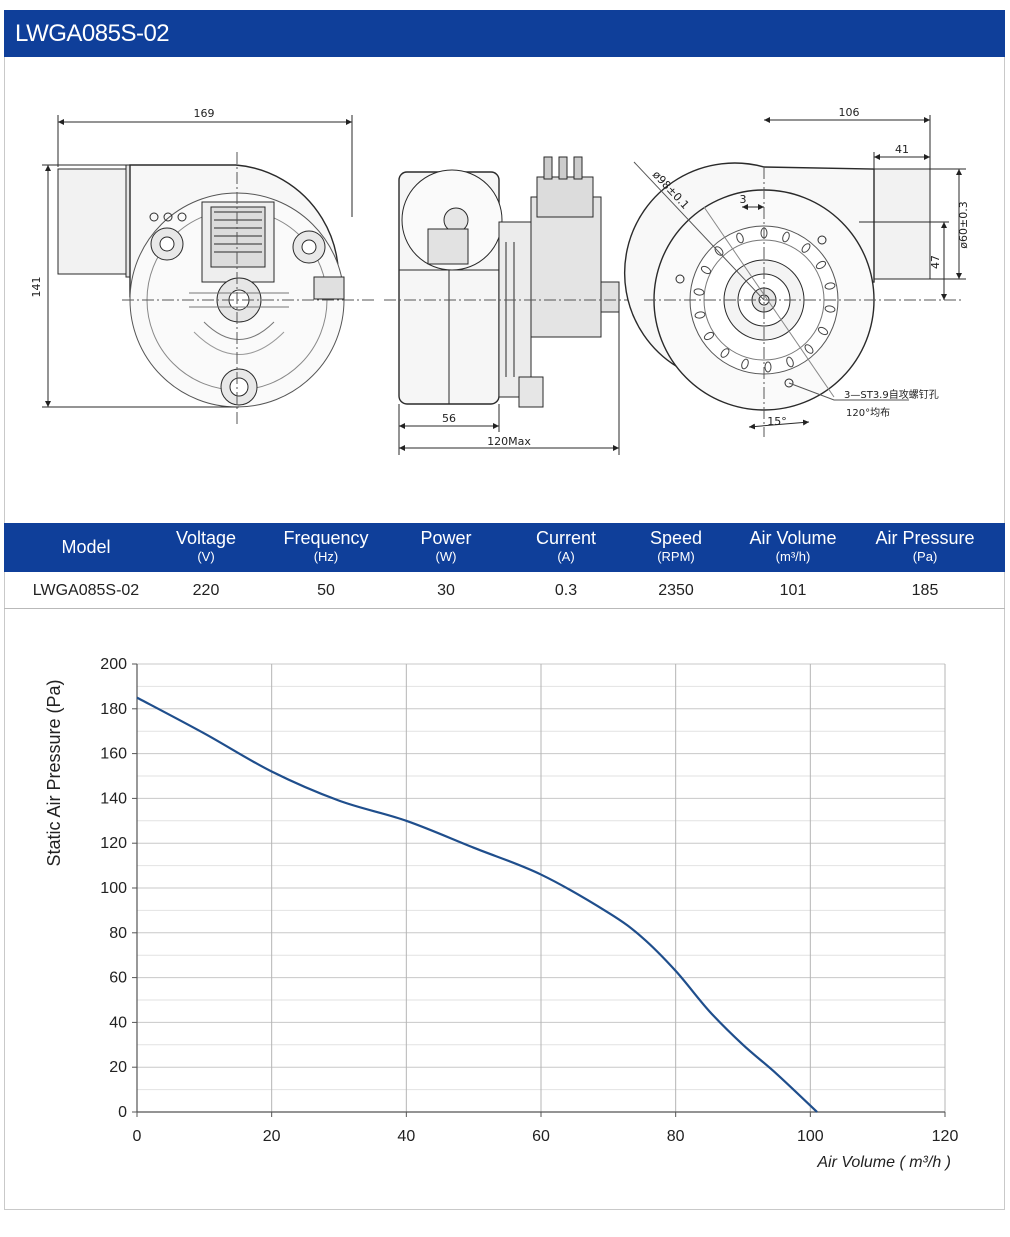 This screenshot has width=1010, height=1237. I want to click on back-hole-dim: 3, so click(743, 199).